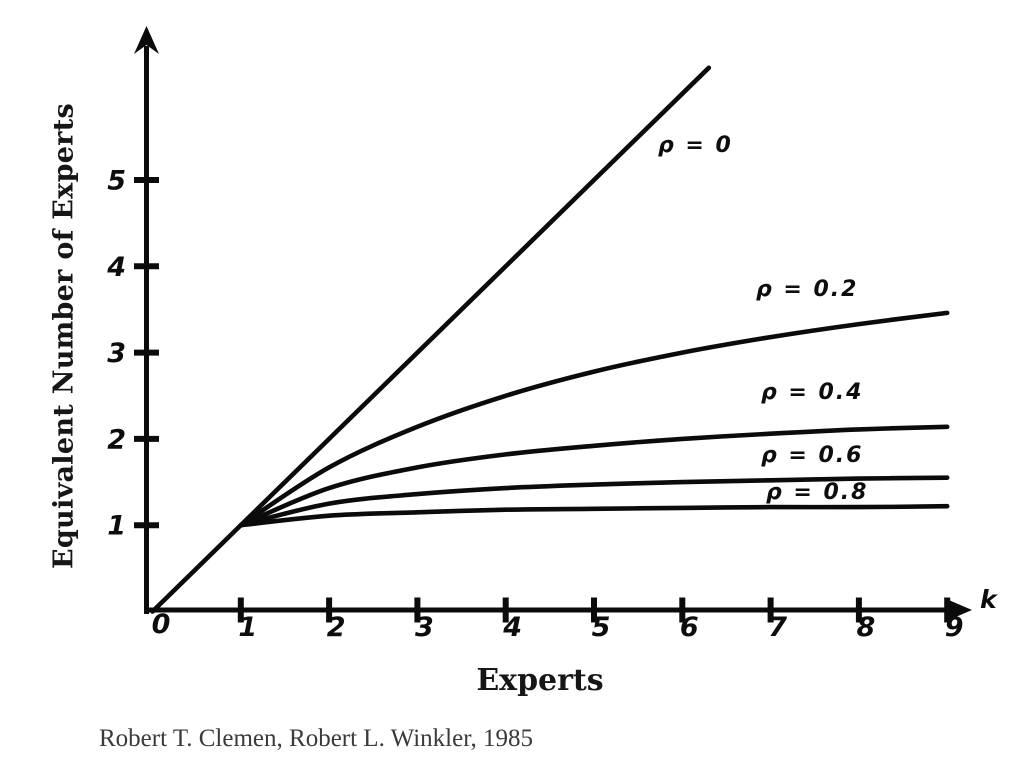  I want to click on curve-label-rho-0: ρ = 0, so click(695, 145).